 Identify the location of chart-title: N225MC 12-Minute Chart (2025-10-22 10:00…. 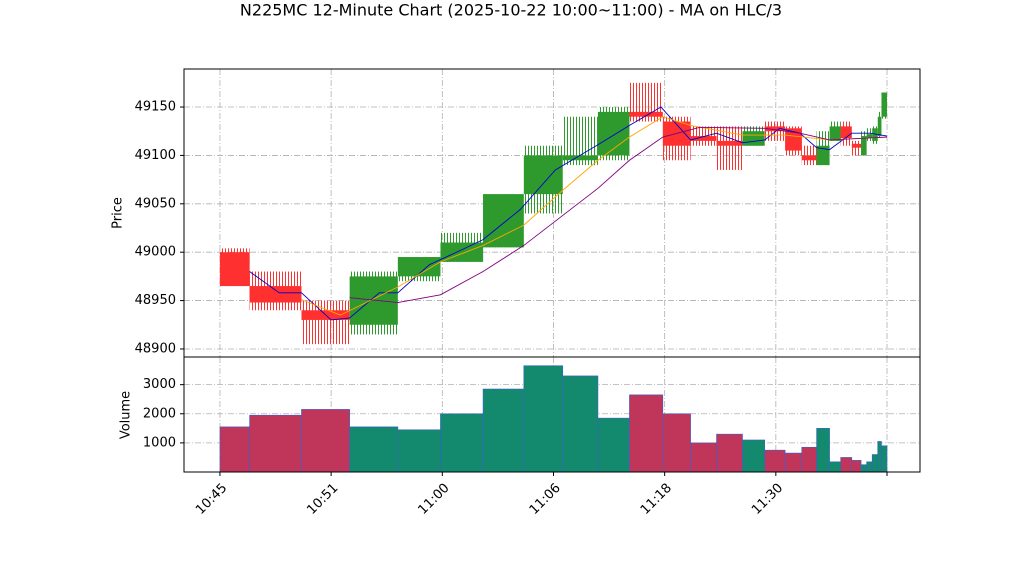
(511, 10).